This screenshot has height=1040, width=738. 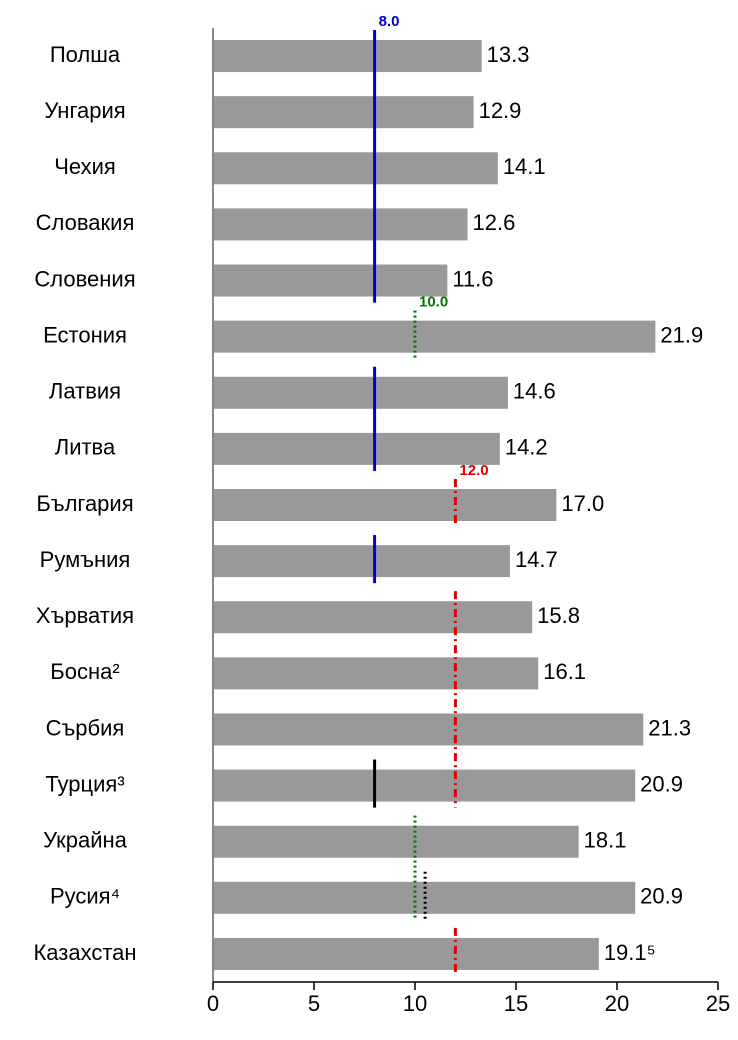 What do you see at coordinates (213, 1003) in the screenshot?
I see `x-tick-label: 0` at bounding box center [213, 1003].